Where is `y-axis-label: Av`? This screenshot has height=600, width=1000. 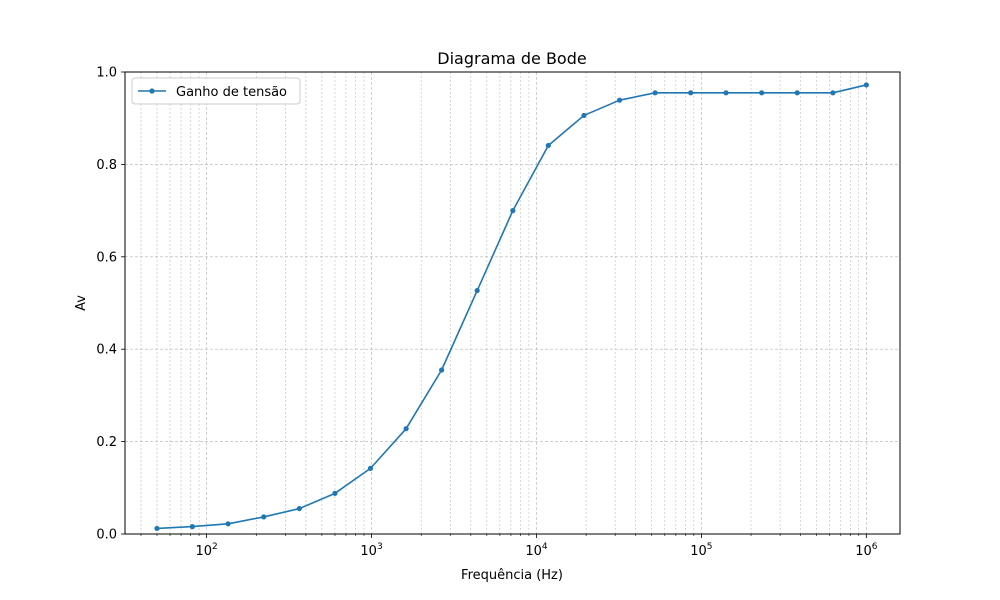 y-axis-label: Av is located at coordinates (81, 303).